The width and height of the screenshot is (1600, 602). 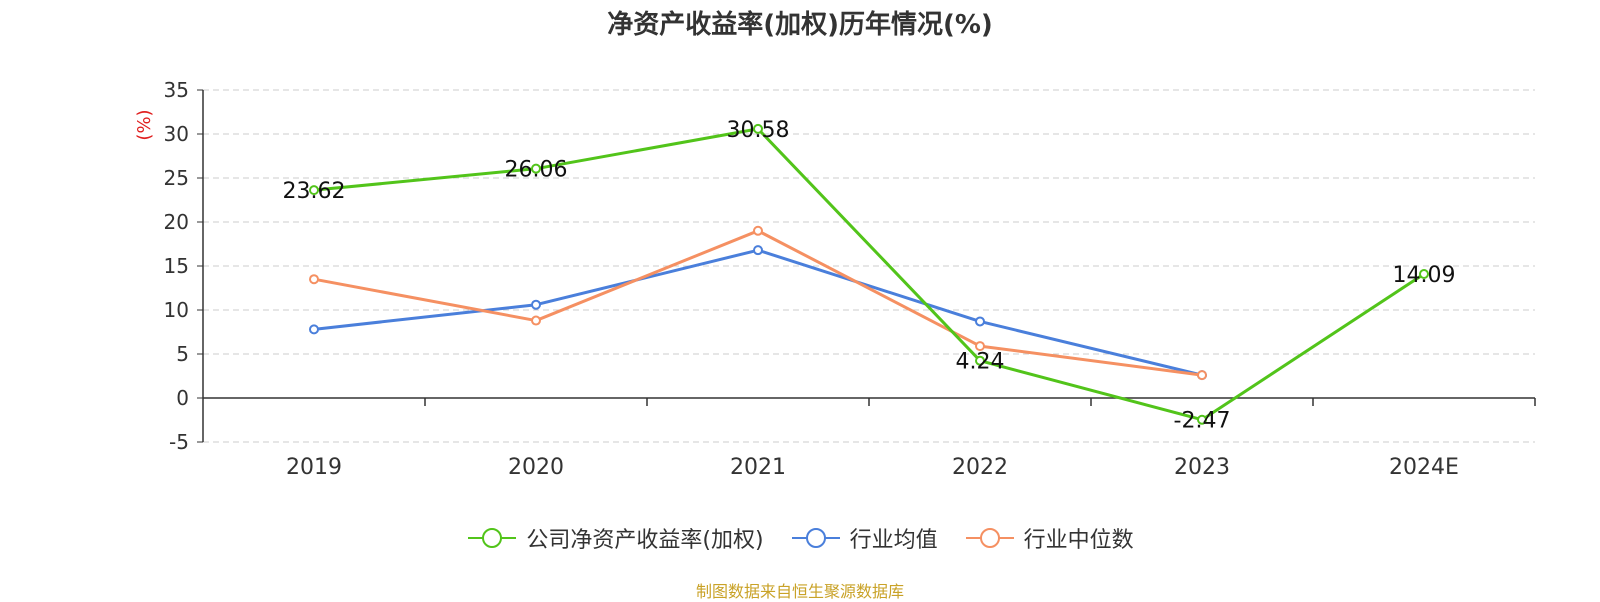 I want to click on y-tick-label: 10, so click(x=176, y=310).